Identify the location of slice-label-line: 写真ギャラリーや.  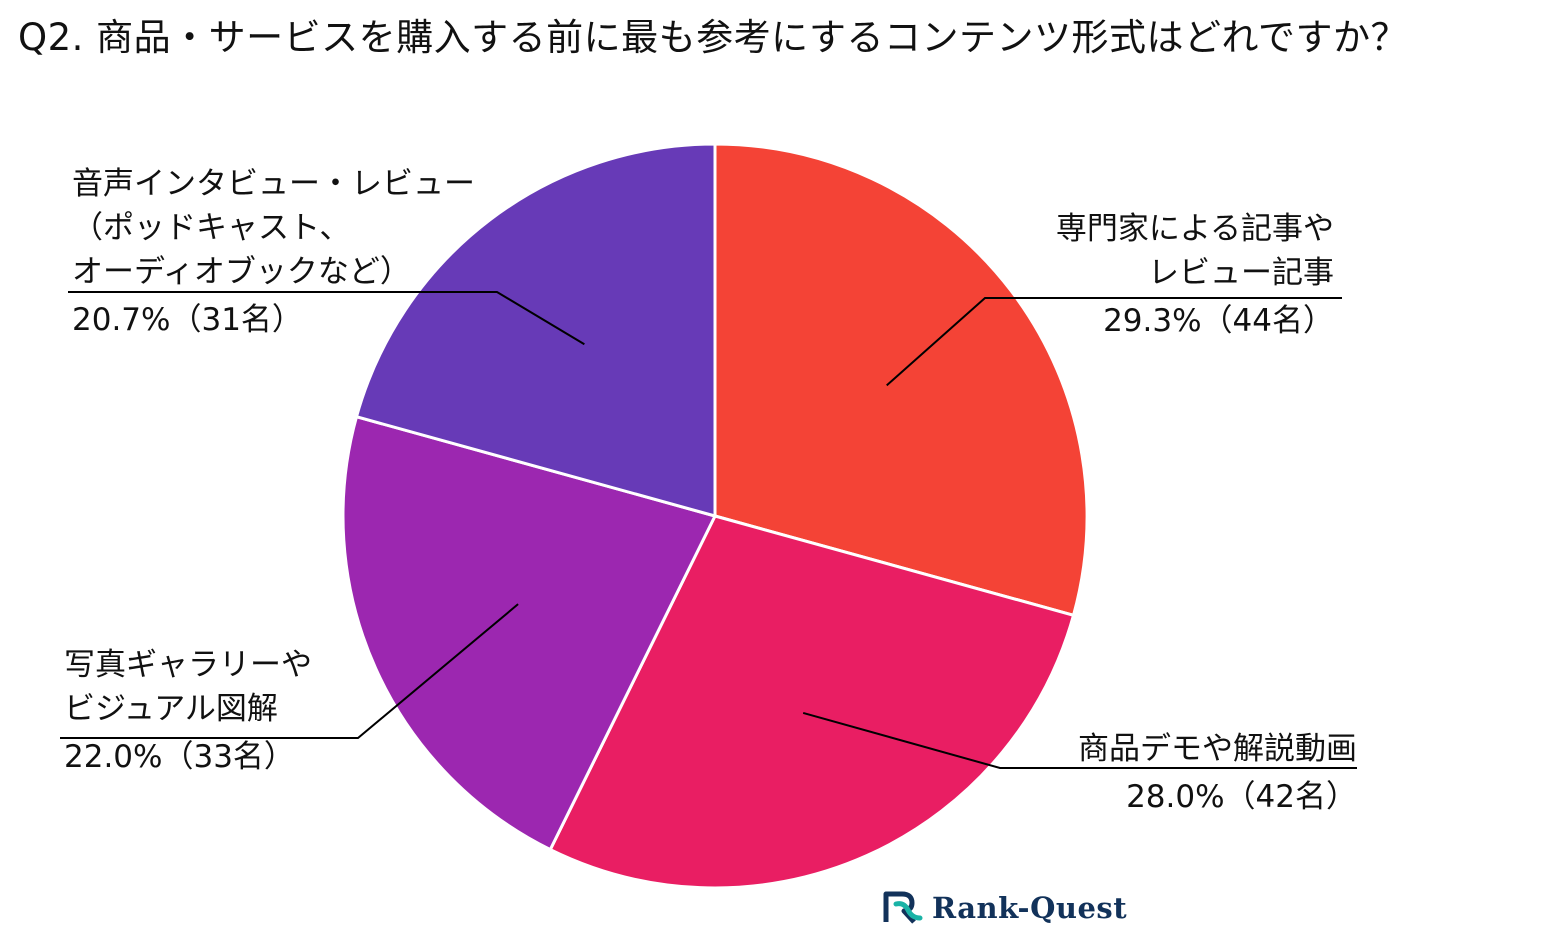
(188, 665).